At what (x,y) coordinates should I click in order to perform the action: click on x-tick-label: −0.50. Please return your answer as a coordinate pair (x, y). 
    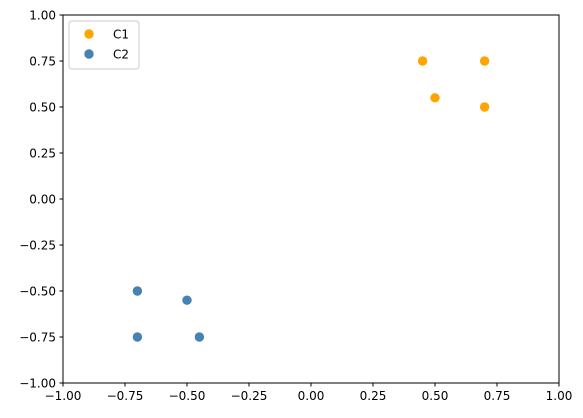
    Looking at the image, I should click on (187, 396).